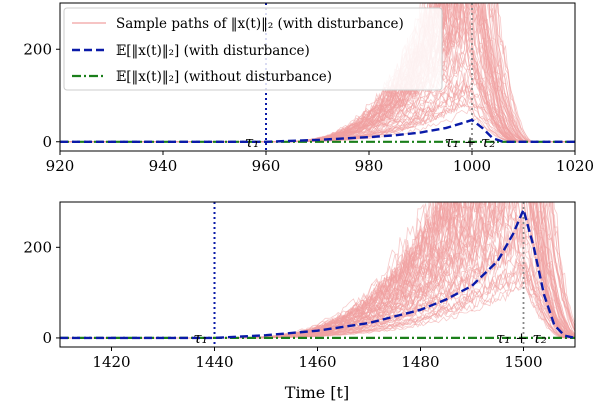  I want to click on x-tick-label: 940, so click(163, 166).